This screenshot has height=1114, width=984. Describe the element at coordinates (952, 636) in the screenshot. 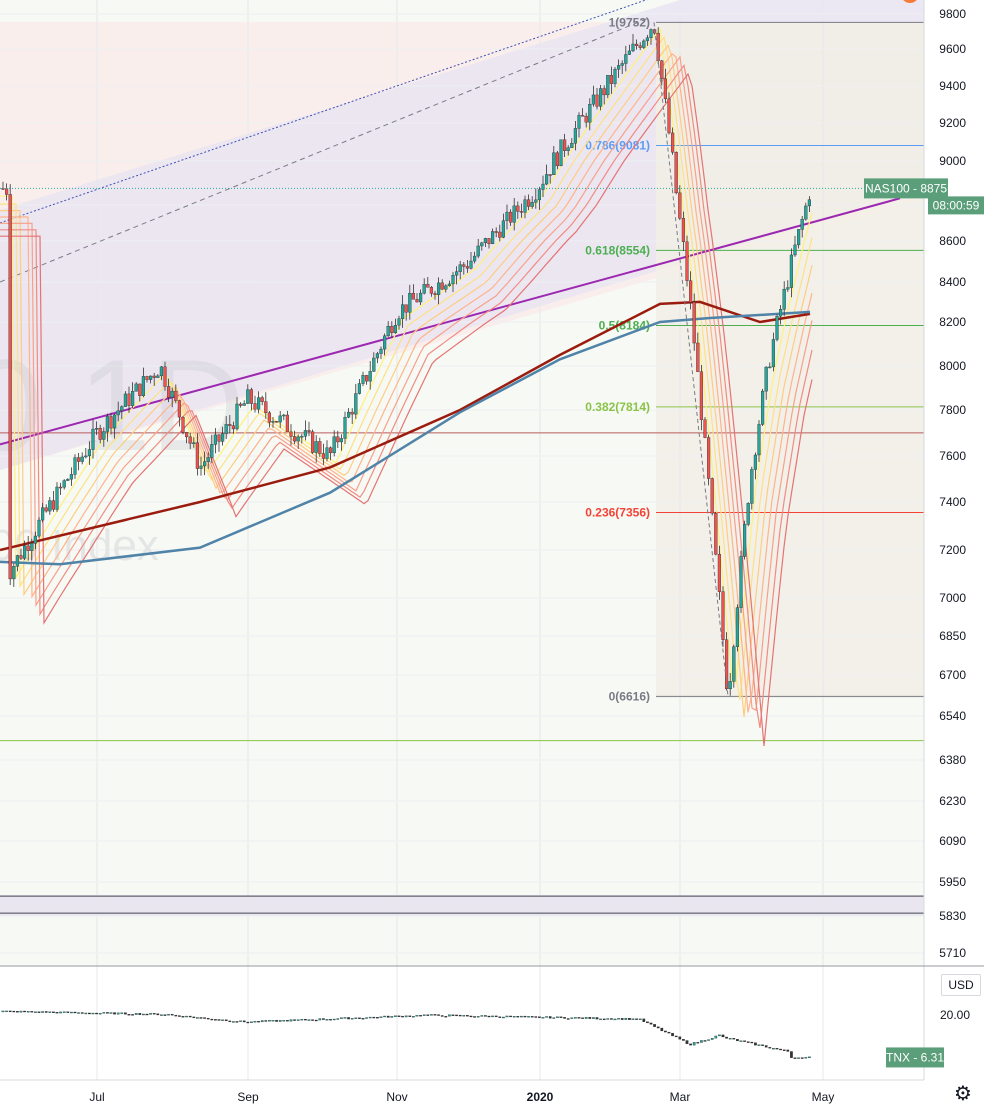

I see `price-tick-label: 6850` at that location.